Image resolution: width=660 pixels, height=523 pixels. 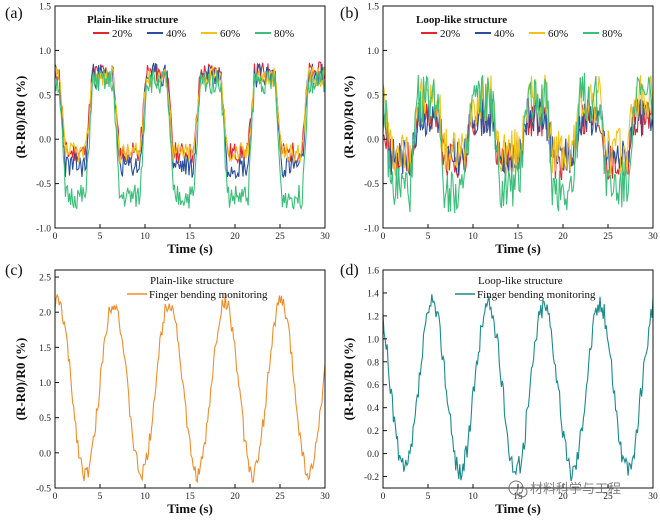 I want to click on y-tick-label: 2.0, so click(x=45, y=314).